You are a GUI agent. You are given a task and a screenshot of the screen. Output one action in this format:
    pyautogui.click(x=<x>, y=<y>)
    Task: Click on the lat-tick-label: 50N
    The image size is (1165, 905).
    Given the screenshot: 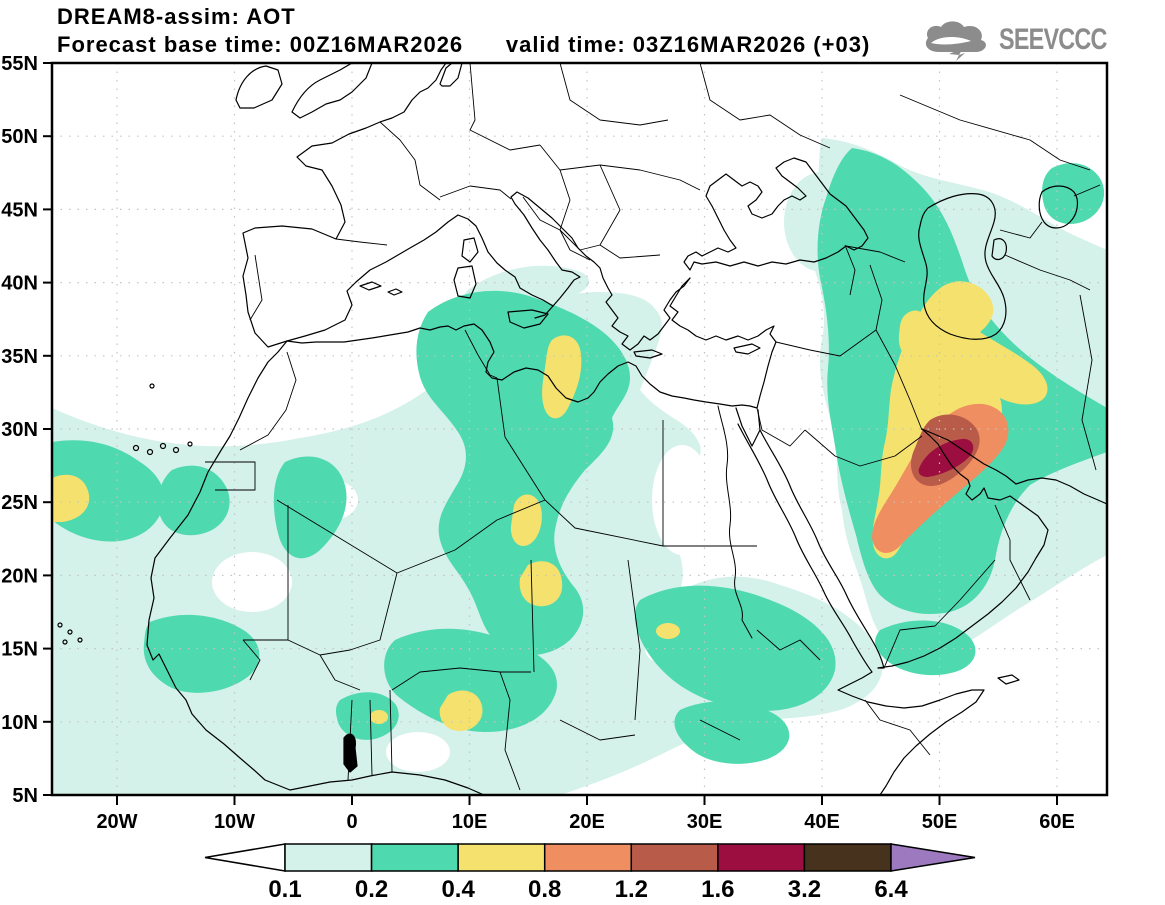 What is the action you would take?
    pyautogui.click(x=19, y=137)
    